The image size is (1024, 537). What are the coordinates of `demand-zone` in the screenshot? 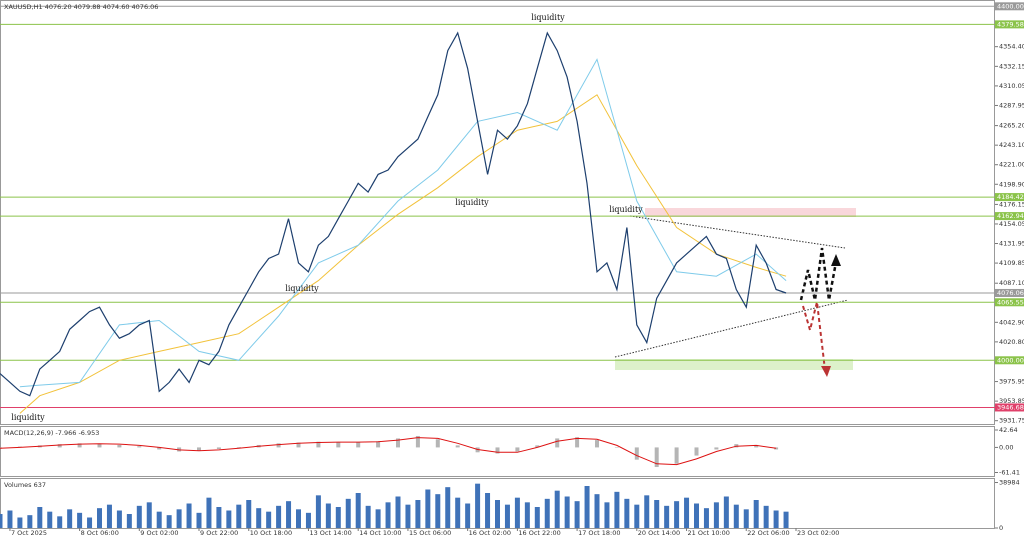 It's located at (734, 364).